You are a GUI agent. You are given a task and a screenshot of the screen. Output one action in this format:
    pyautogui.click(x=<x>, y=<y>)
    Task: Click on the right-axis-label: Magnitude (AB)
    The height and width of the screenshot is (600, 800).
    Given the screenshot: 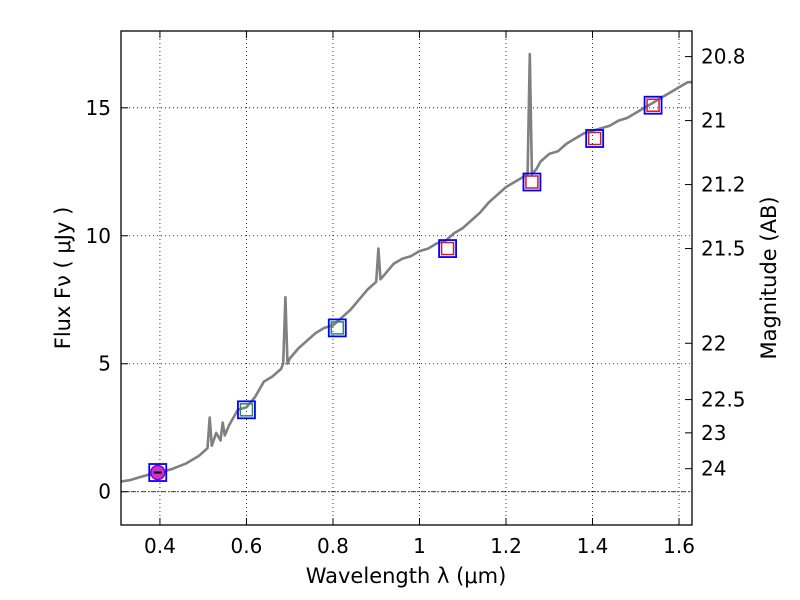 What is the action you would take?
    pyautogui.click(x=769, y=277)
    